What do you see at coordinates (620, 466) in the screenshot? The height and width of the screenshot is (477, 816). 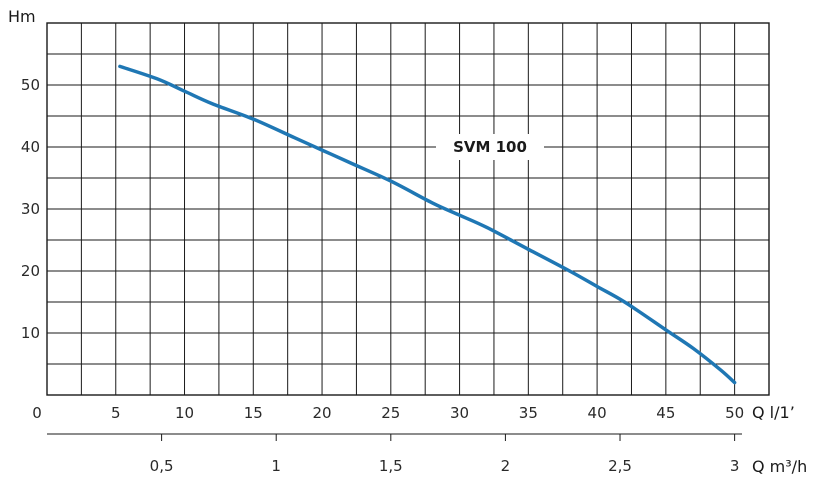 I see `x2-tick-label: 2,5` at bounding box center [620, 466].